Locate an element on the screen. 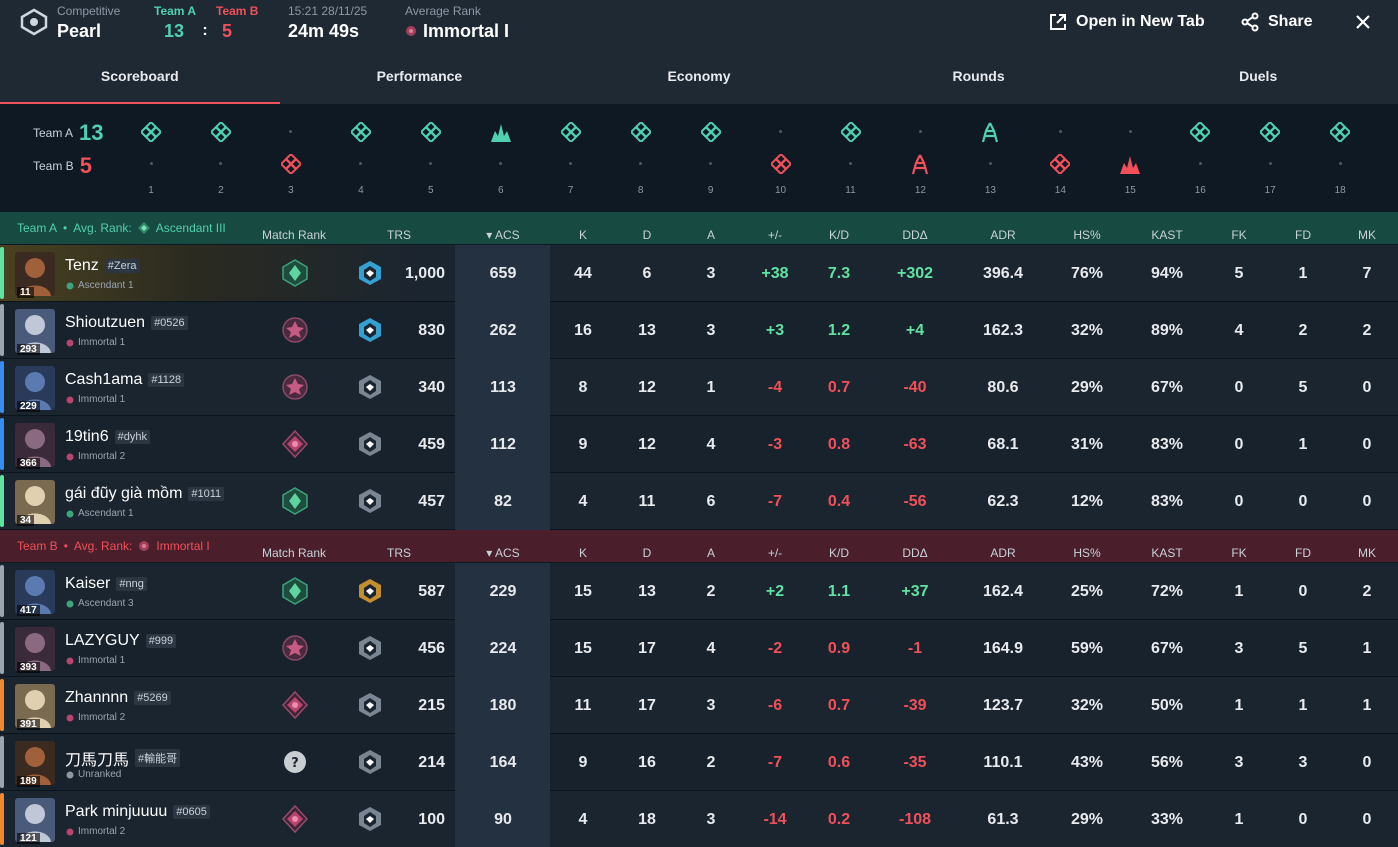 Image resolution: width=1398 pixels, height=847 pixels. round-1-team-b is located at coordinates (151, 163).